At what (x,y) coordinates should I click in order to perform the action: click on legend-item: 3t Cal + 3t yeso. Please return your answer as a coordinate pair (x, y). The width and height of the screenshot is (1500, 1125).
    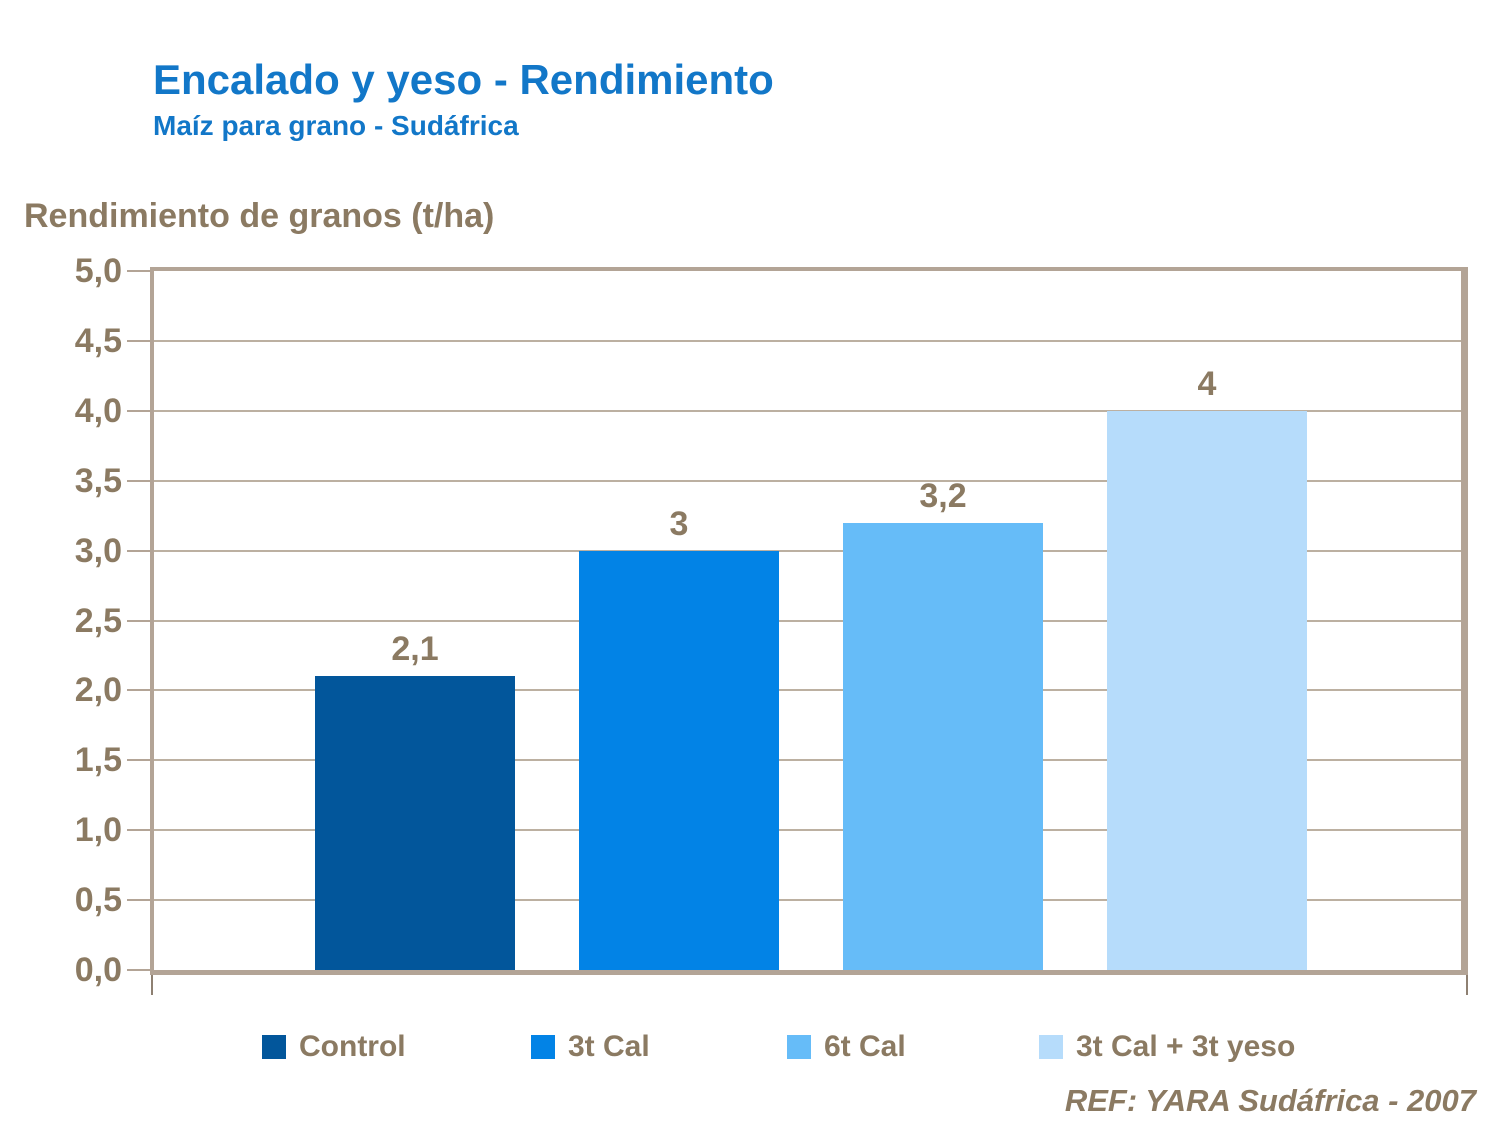
    Looking at the image, I should click on (1167, 1047).